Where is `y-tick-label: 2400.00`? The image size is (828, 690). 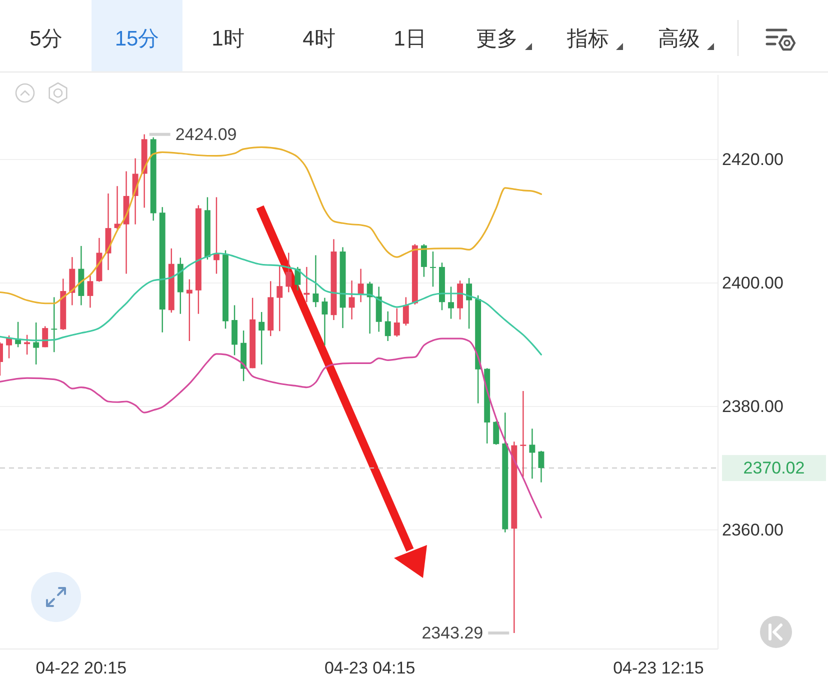 y-tick-label: 2400.00 is located at coordinates (753, 283).